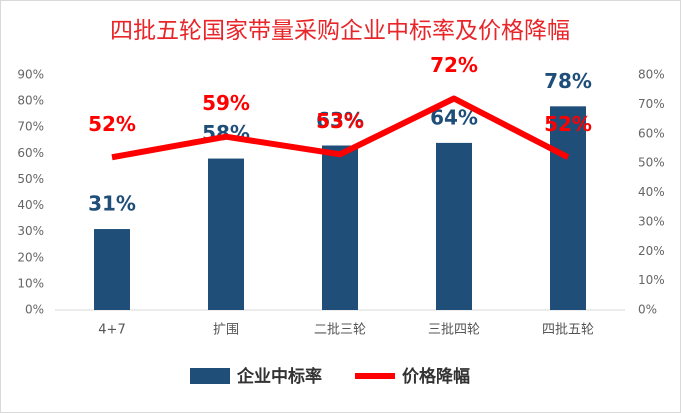 The height and width of the screenshot is (413, 681). I want to click on y2-tick-label: 60%, so click(651, 133).